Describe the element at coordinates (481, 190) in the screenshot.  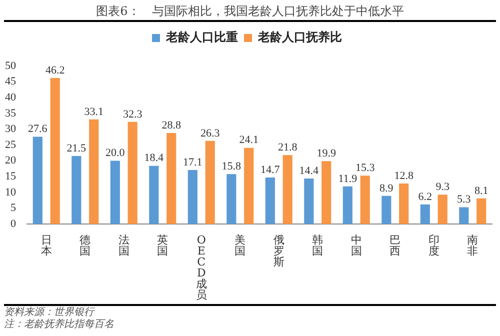
I see `data-label: 8.1` at that location.